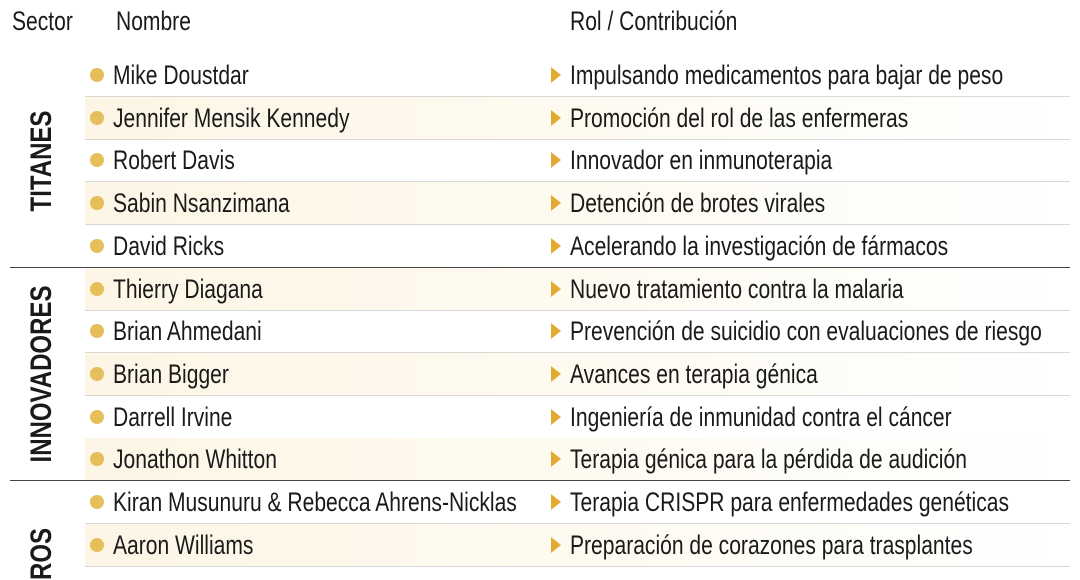 The height and width of the screenshot is (580, 1080). I want to click on role: Ingeniería de inmunidad contra el cáncer, so click(761, 416).